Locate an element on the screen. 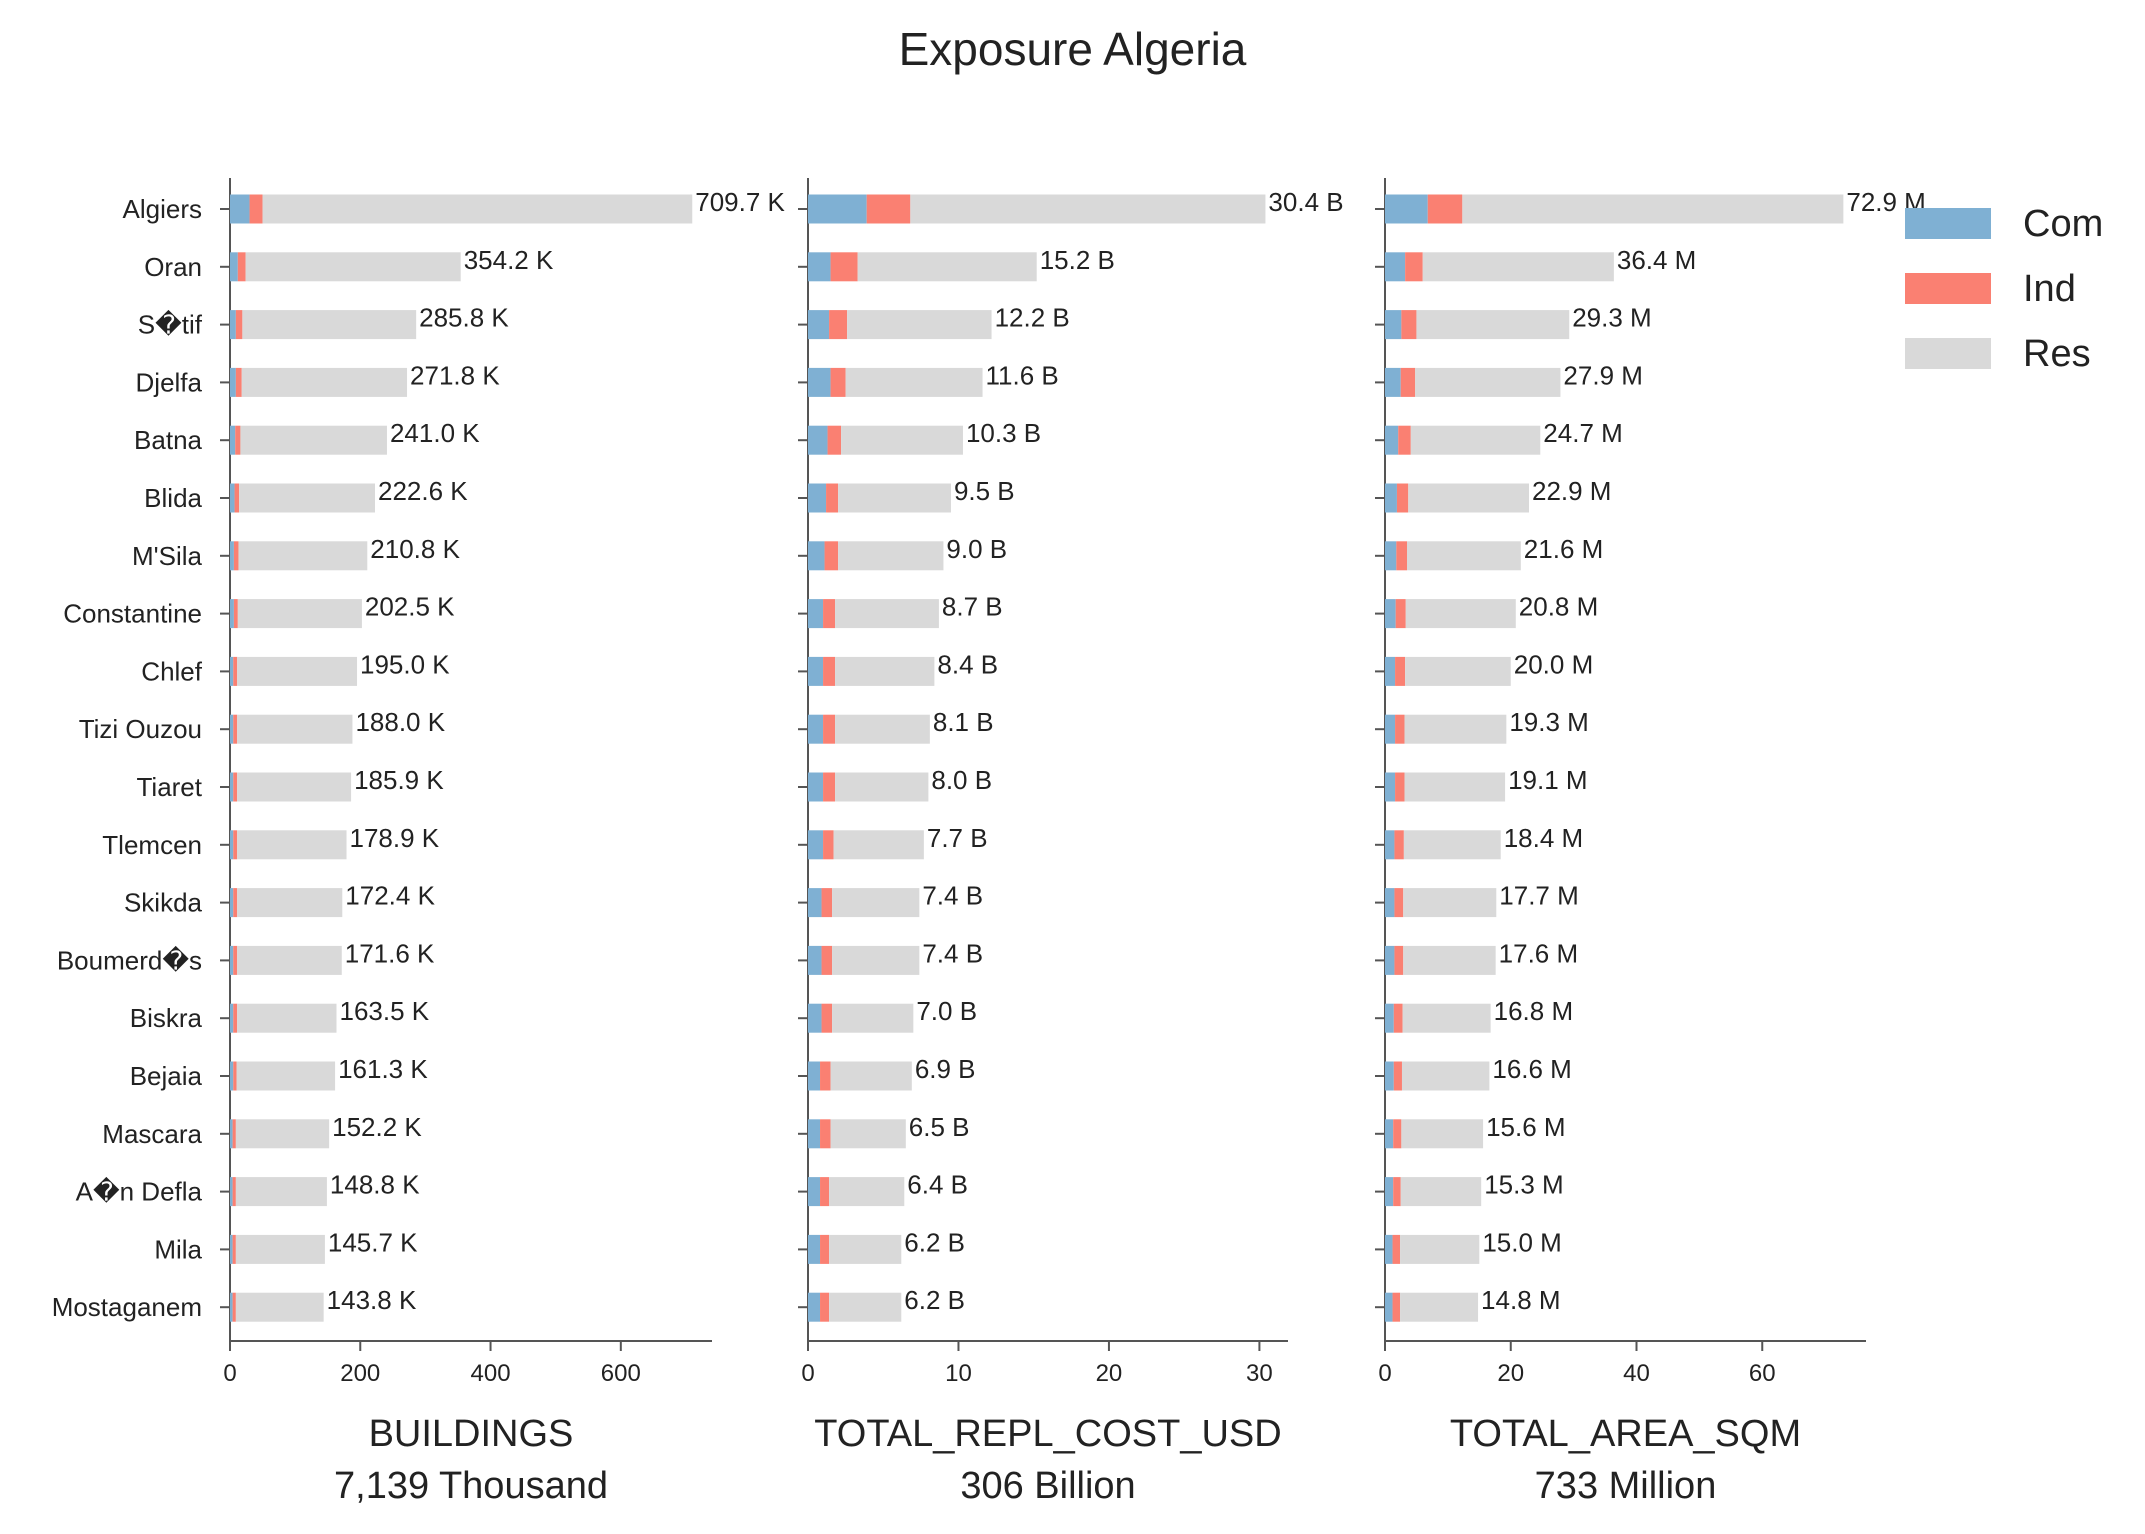 This screenshot has width=2145, height=1534. category-label: M'Sila is located at coordinates (167, 556).